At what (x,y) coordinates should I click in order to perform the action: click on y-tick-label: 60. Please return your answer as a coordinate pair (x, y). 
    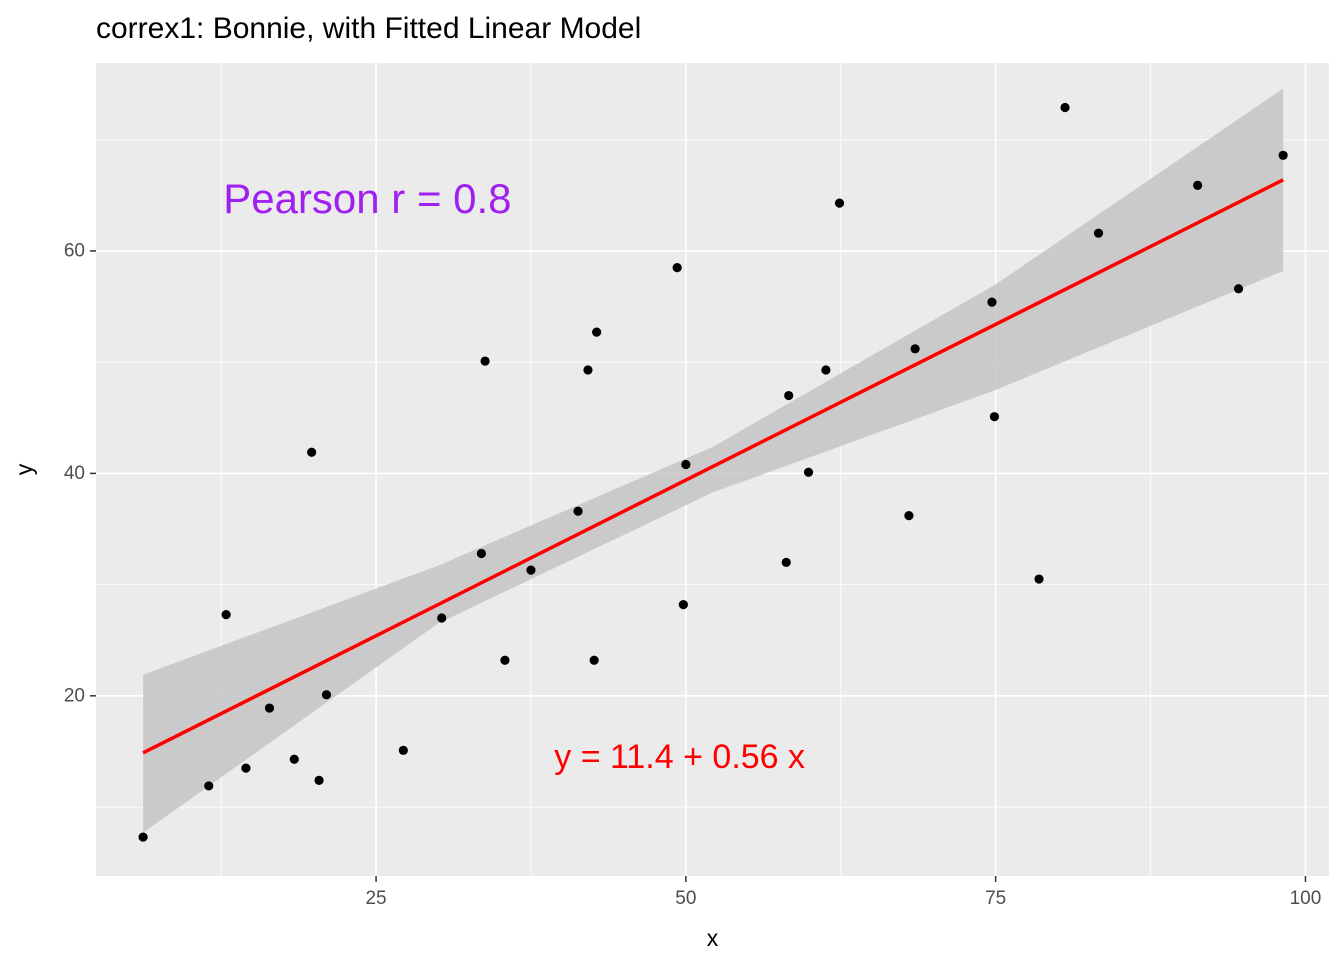
    Looking at the image, I should click on (74, 250).